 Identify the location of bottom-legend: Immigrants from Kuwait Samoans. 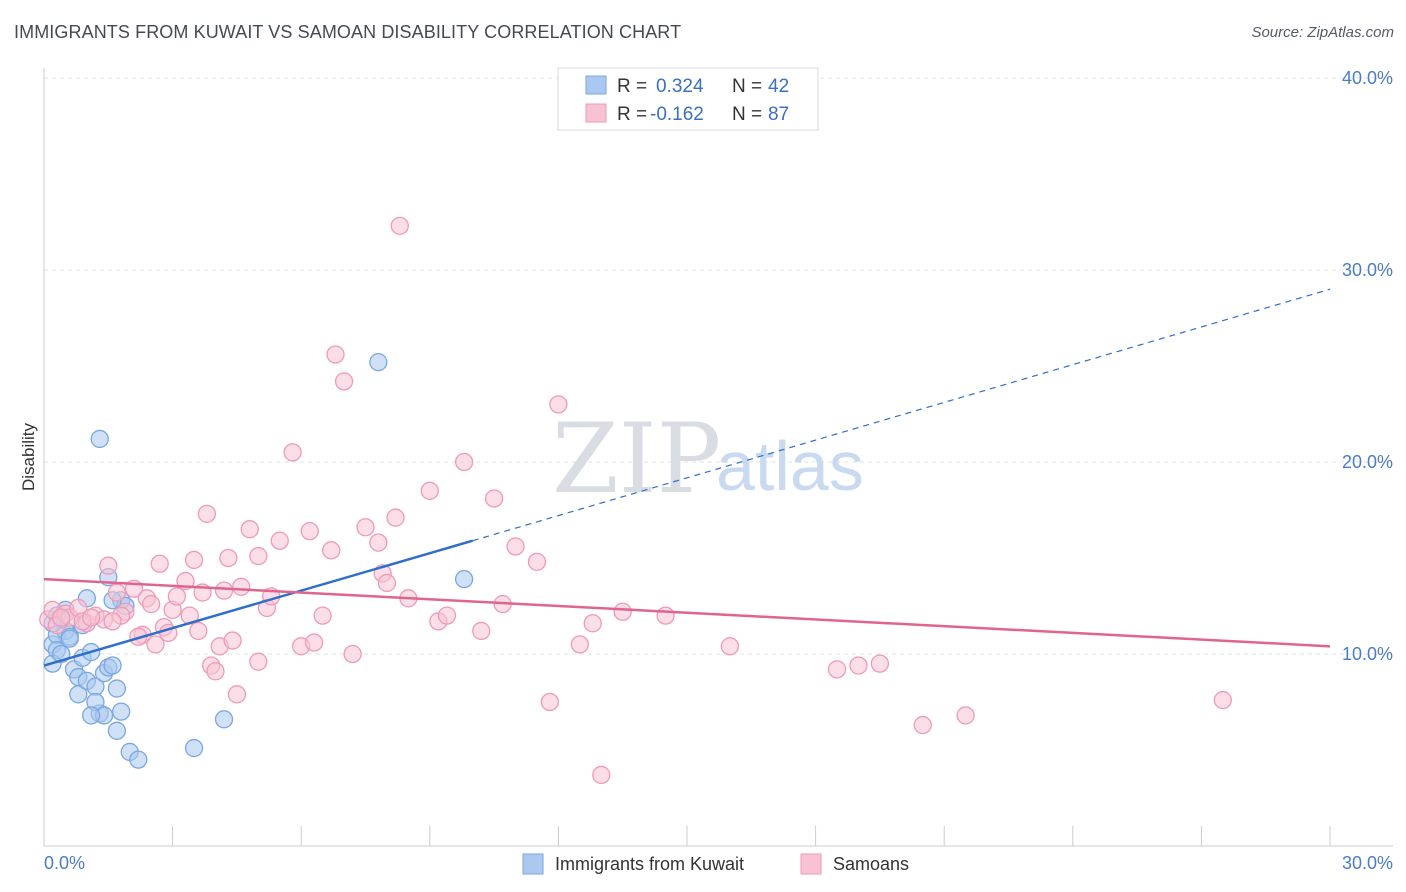
(715, 864).